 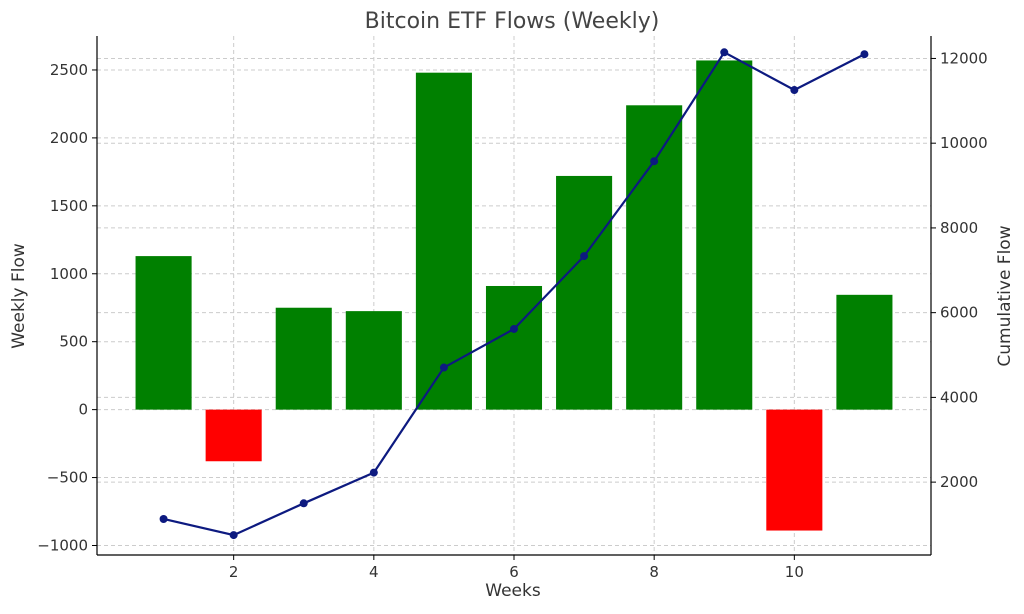 What do you see at coordinates (67, 478) in the screenshot?
I see `y-tick-label: −500` at bounding box center [67, 478].